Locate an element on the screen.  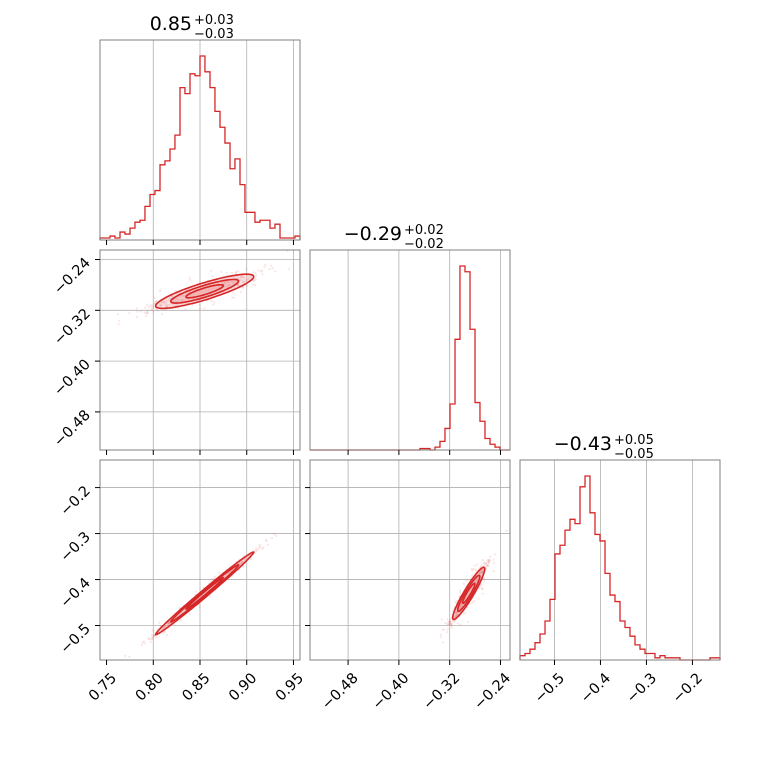
y-tick-label: −0.2 is located at coordinates (76, 501).